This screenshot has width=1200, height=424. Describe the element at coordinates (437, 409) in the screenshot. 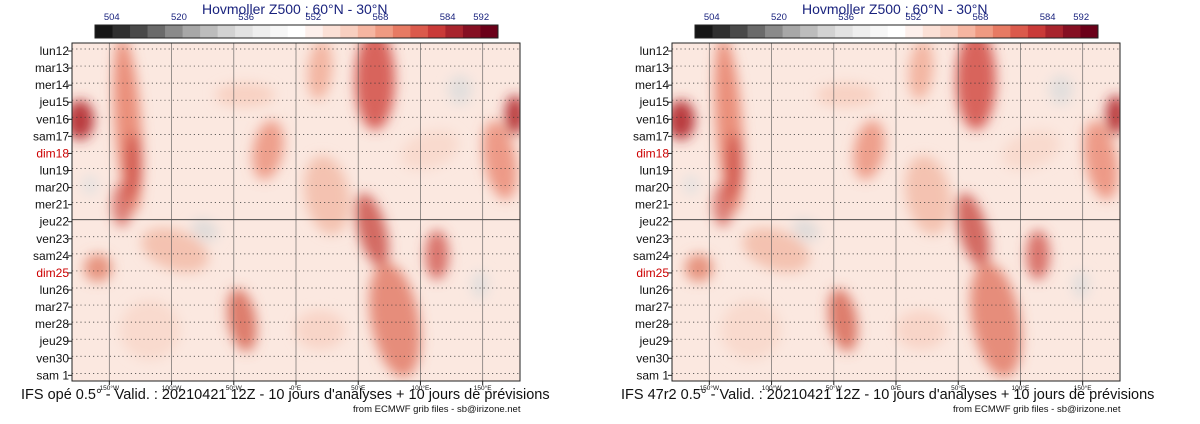

I see `chart-credit: from ECMWF grib files - sb@irizone.net` at that location.